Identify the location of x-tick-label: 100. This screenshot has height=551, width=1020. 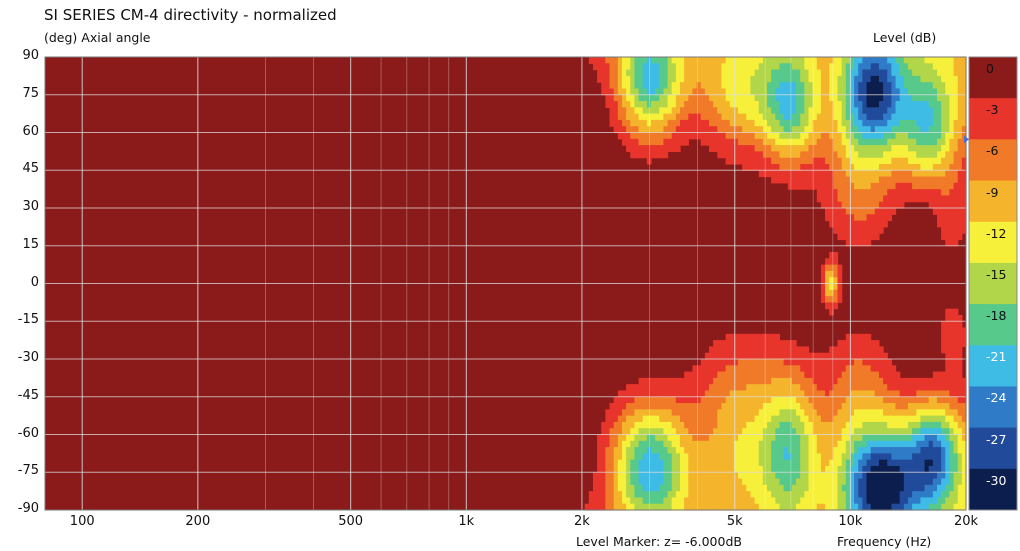
(82, 521).